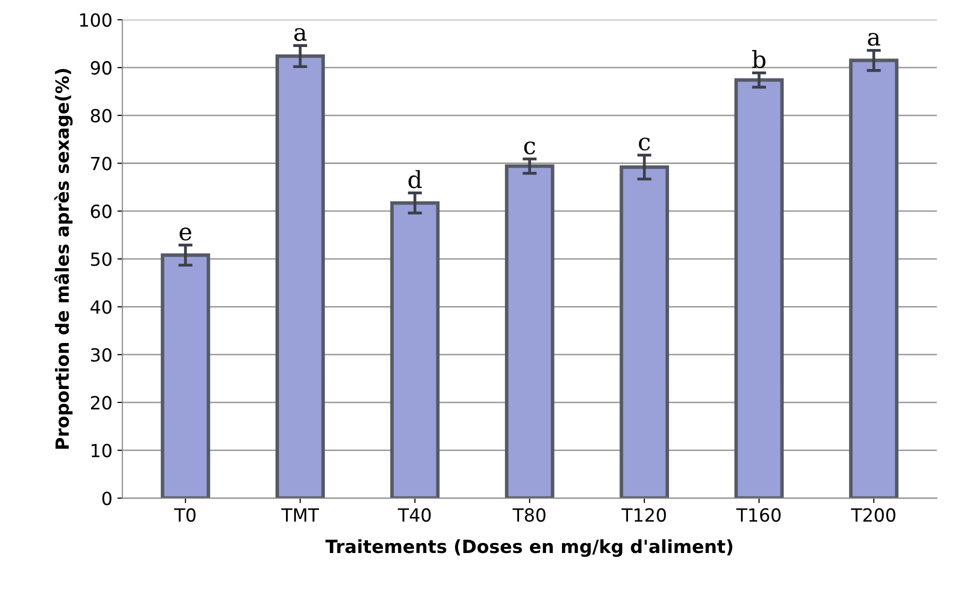 The image size is (956, 598). I want to click on x-tick-label: T40, so click(414, 515).